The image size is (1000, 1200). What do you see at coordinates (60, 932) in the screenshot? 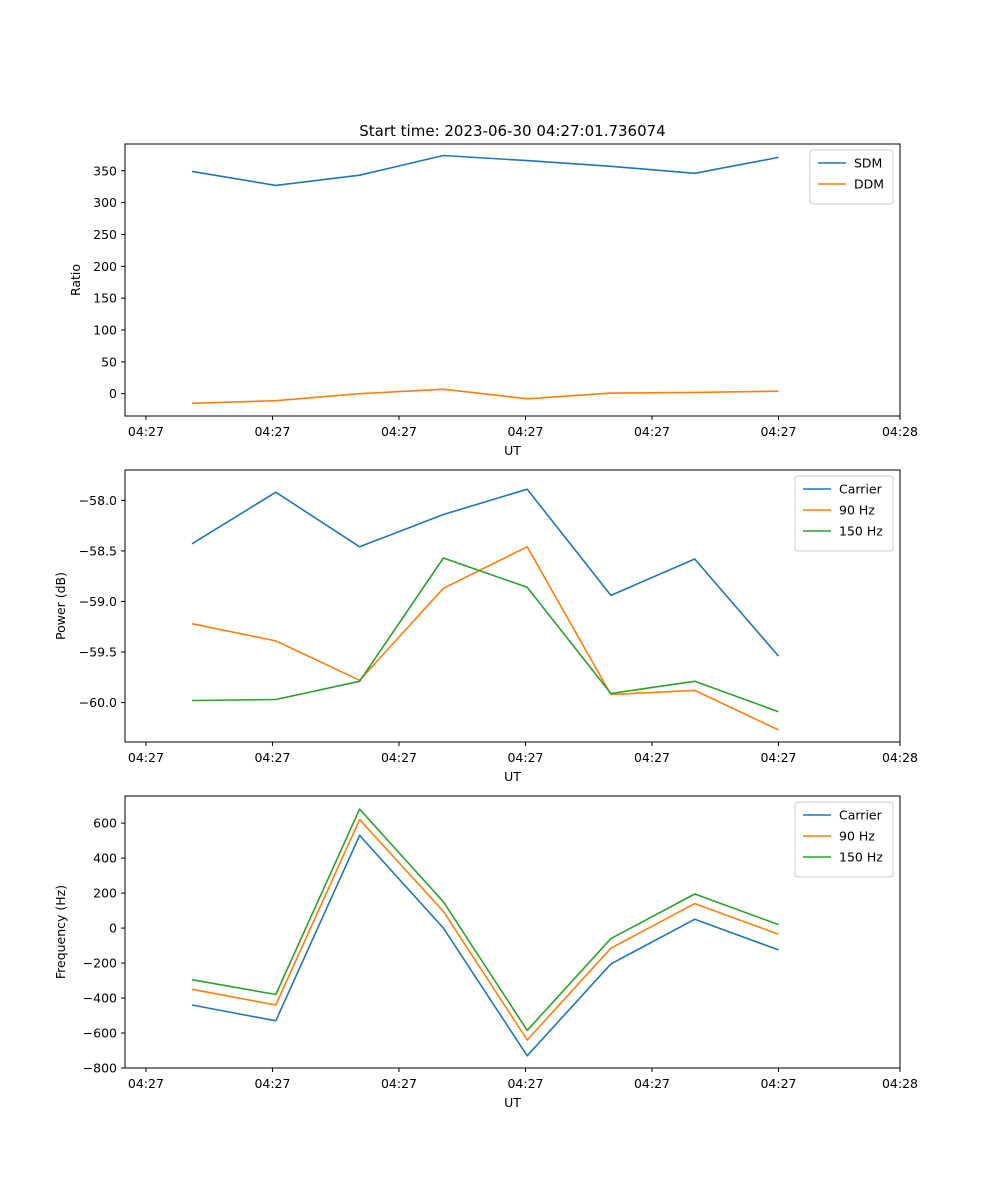
I see `y-axis-label: Frequency (Hz)` at bounding box center [60, 932].